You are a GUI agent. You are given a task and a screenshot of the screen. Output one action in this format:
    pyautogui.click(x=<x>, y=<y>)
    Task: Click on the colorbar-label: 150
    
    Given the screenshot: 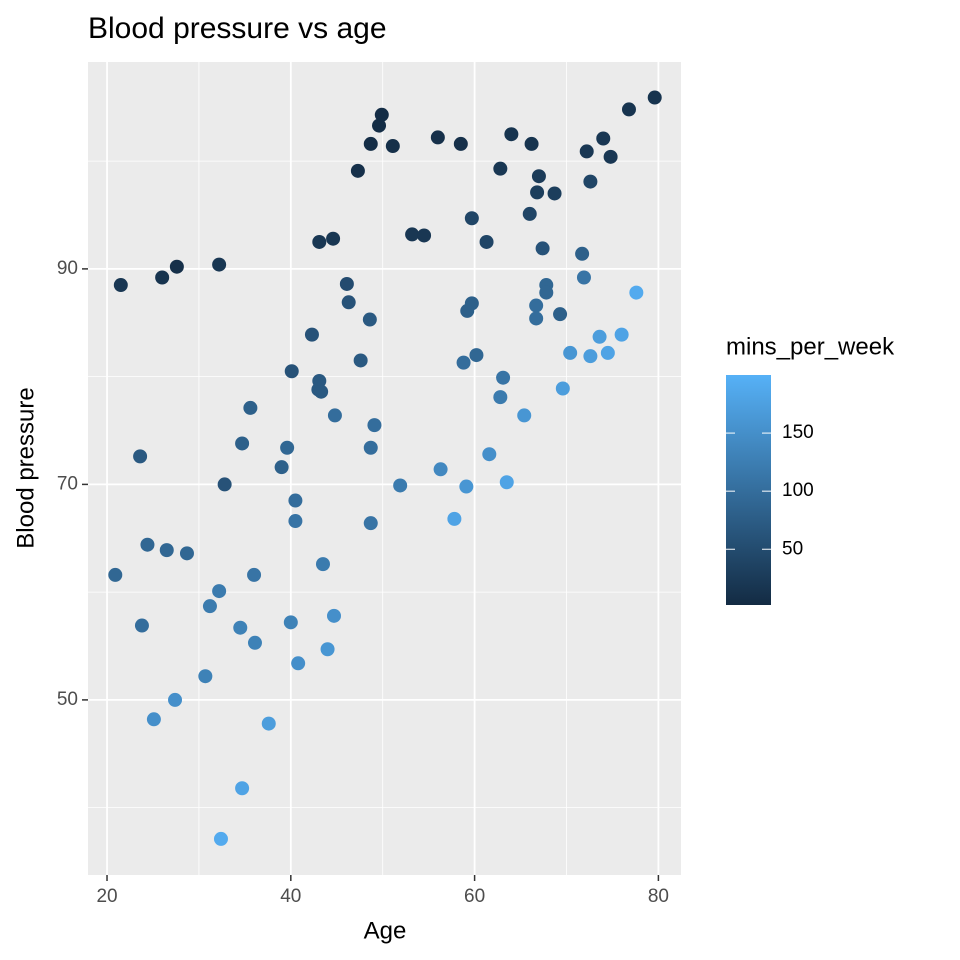 What is the action you would take?
    pyautogui.click(x=798, y=432)
    